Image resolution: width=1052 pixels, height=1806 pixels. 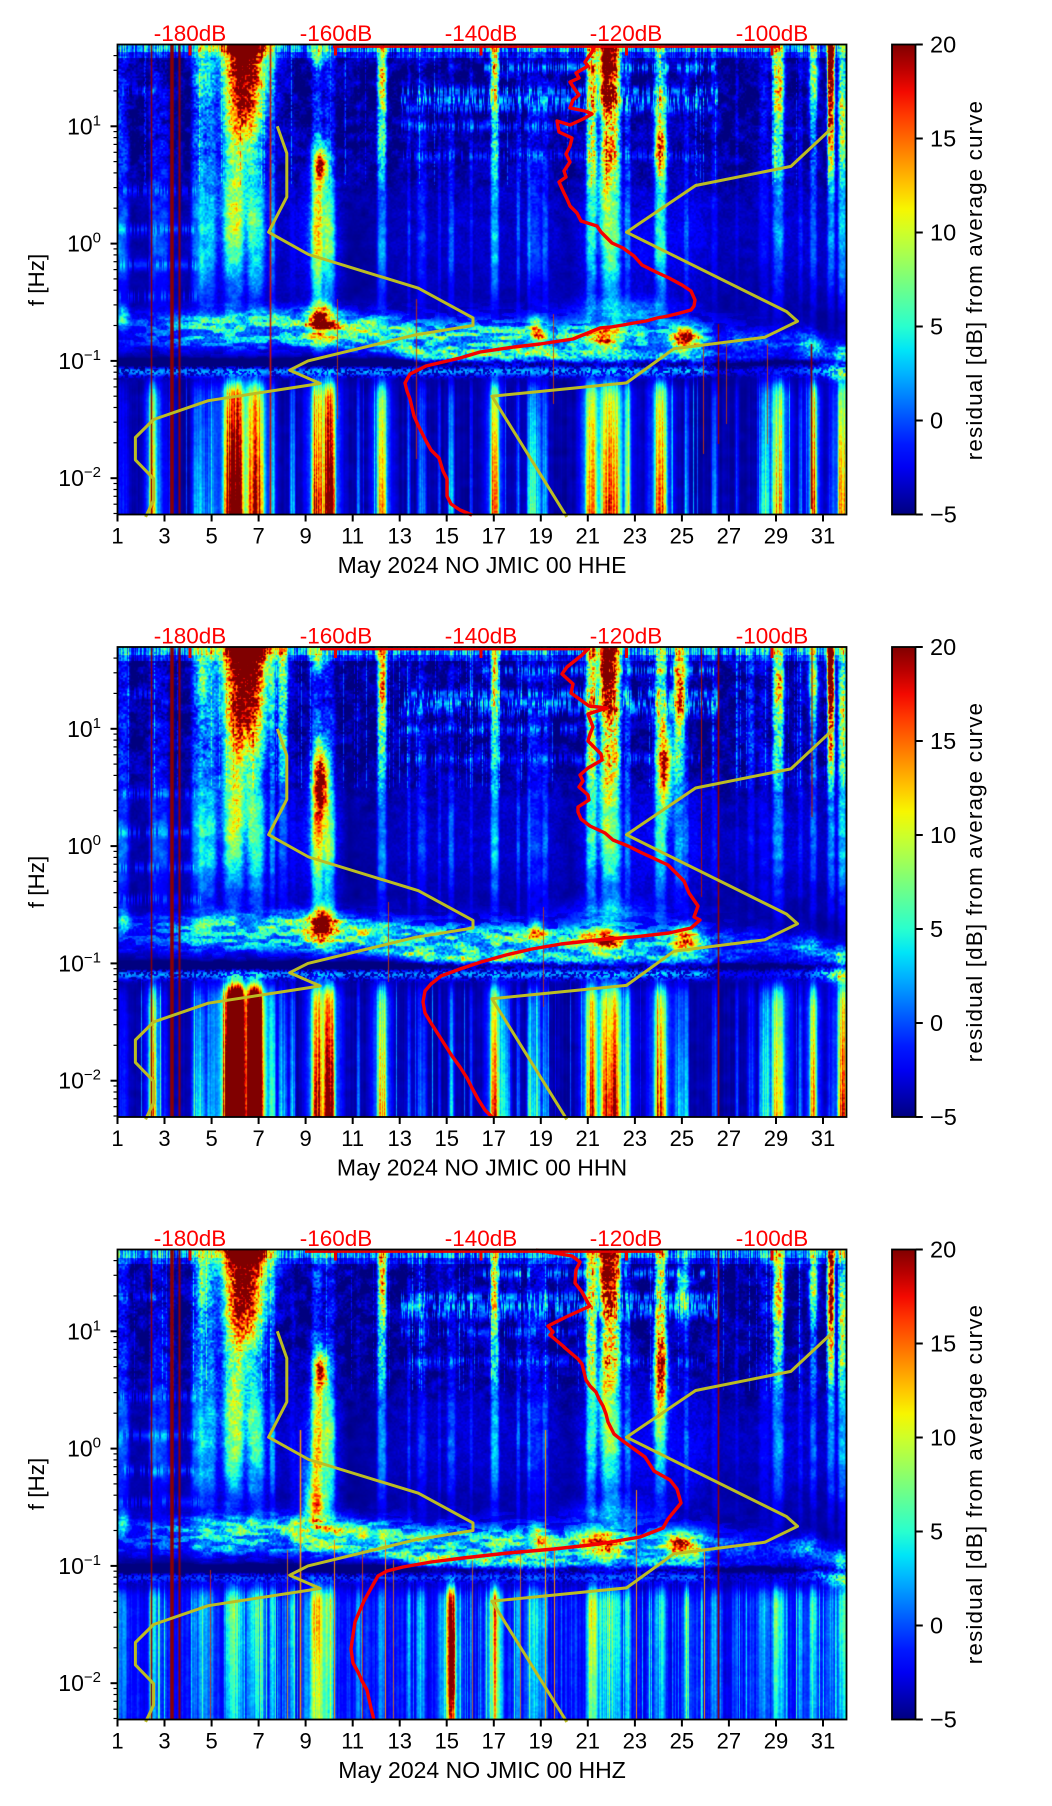 What do you see at coordinates (482, 1770) in the screenshot?
I see `svg-text: May 2024 NO JMIC 00 HHZ` at bounding box center [482, 1770].